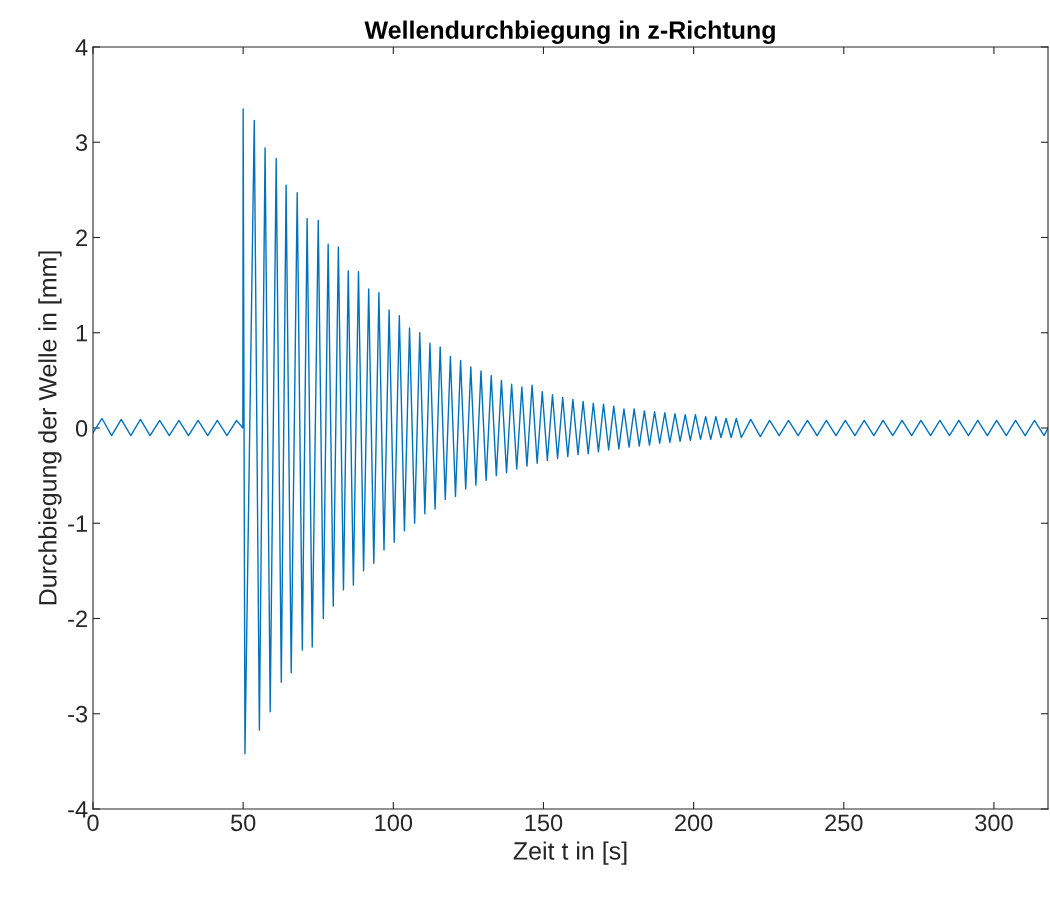 Image resolution: width=1050 pixels, height=902 pixels. What do you see at coordinates (394, 823) in the screenshot?
I see `x-tick-label: 100` at bounding box center [394, 823].